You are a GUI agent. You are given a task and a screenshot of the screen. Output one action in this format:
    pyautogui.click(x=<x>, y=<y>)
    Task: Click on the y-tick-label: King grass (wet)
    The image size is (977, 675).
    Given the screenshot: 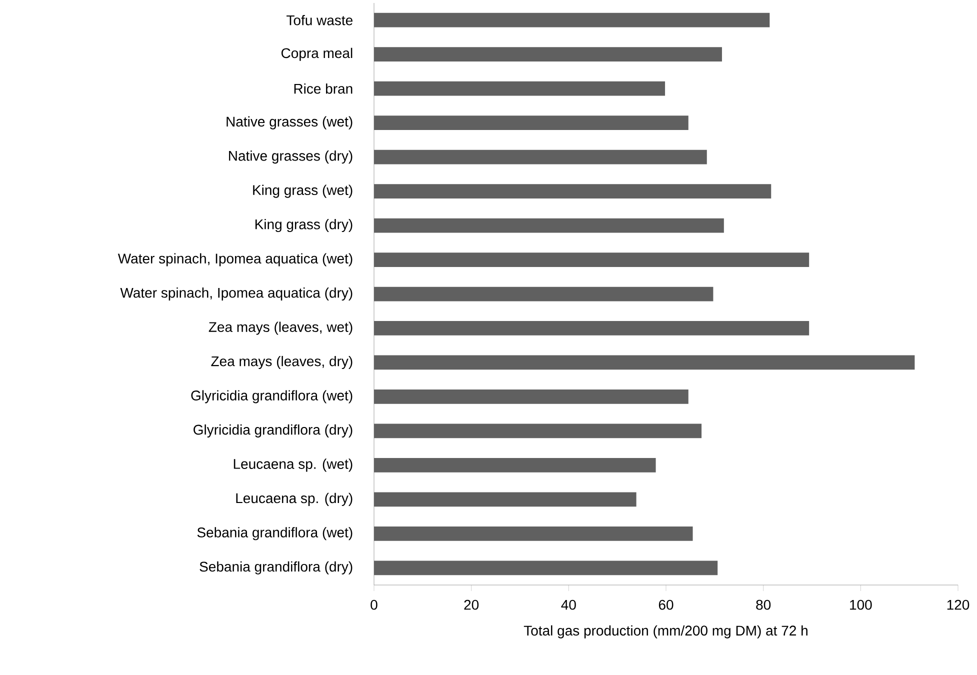 What is the action you would take?
    pyautogui.click(x=302, y=191)
    